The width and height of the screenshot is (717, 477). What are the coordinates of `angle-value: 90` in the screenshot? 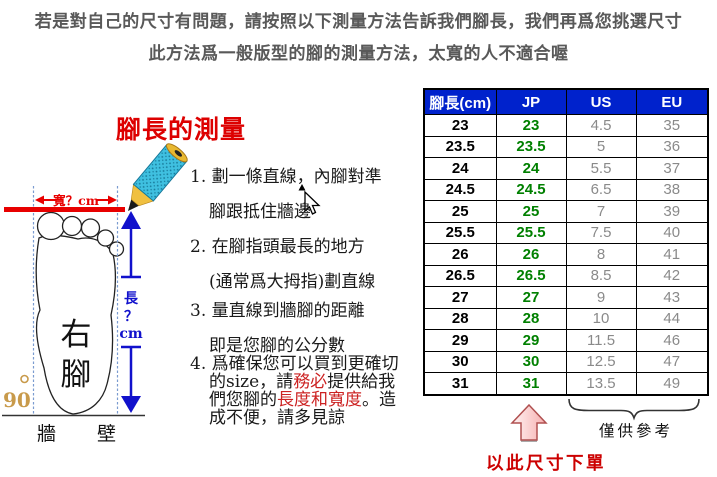 It's located at (17, 400).